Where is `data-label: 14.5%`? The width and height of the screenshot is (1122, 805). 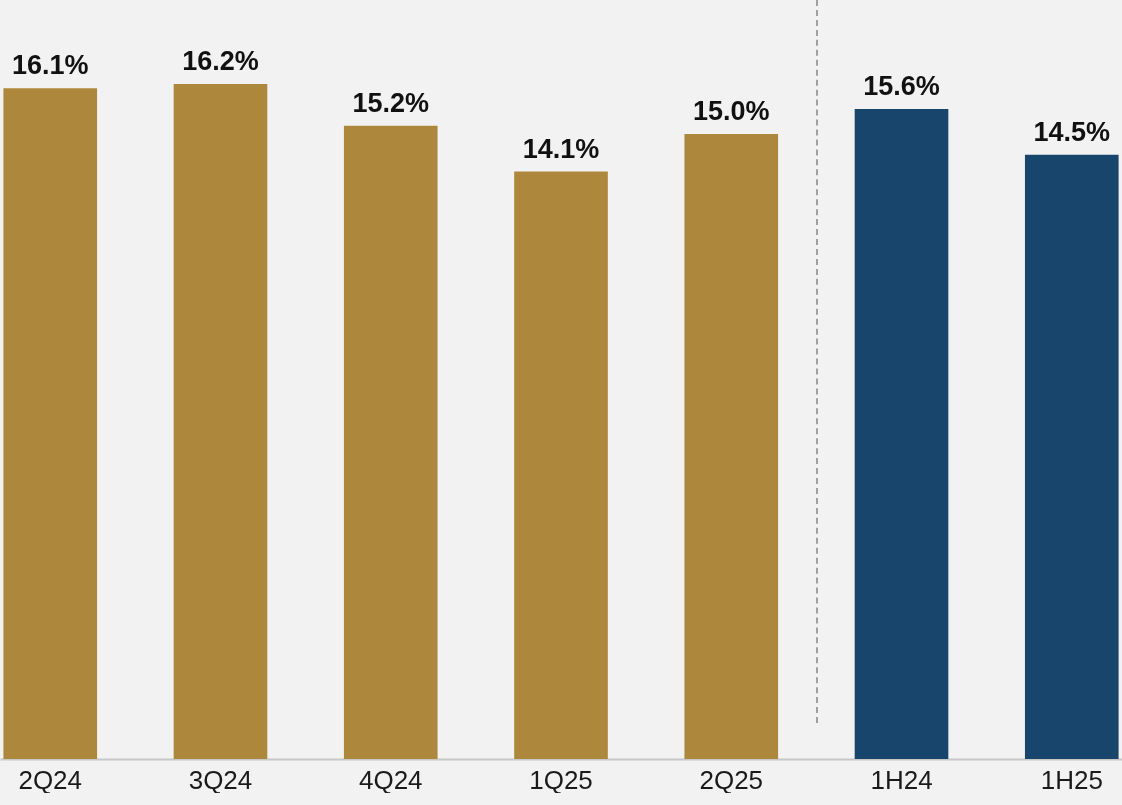 data-label: 14.5% is located at coordinates (1072, 131).